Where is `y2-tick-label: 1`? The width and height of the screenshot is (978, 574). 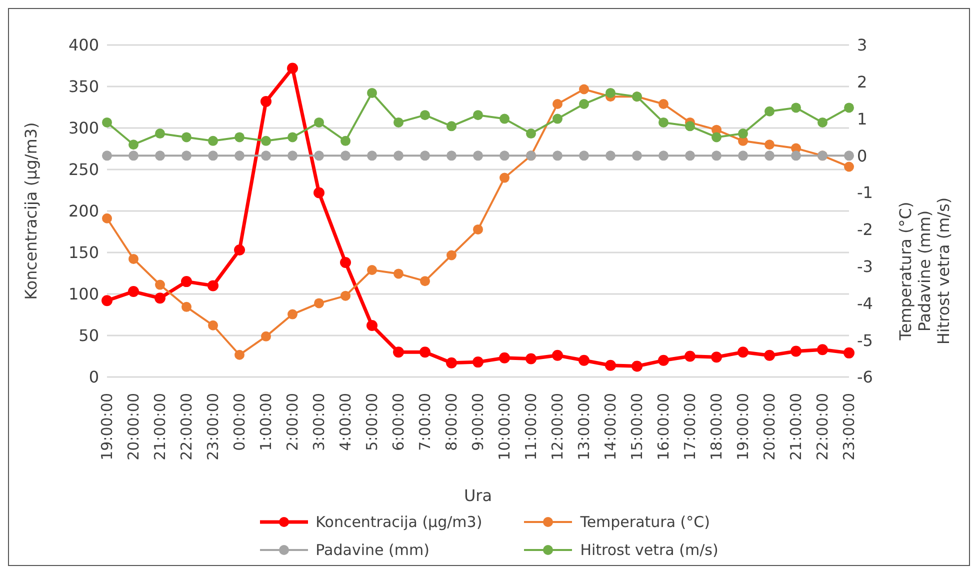 y2-tick-label: 1 is located at coordinates (862, 118).